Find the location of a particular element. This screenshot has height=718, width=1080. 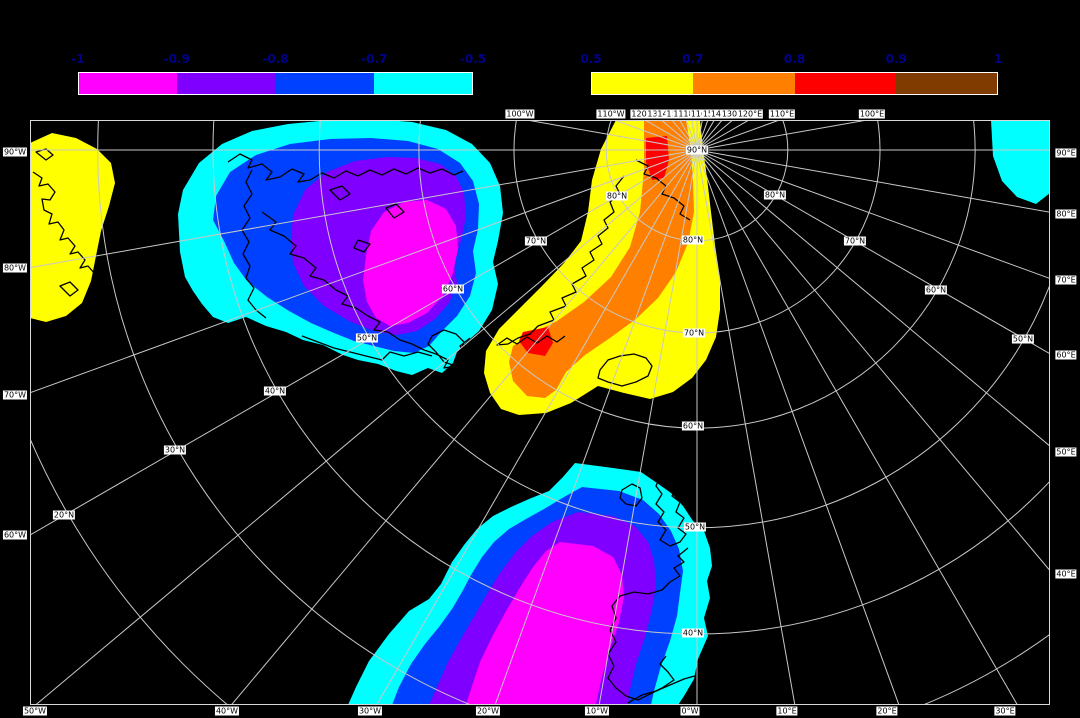

coastline-ireland is located at coordinates (631, 495).